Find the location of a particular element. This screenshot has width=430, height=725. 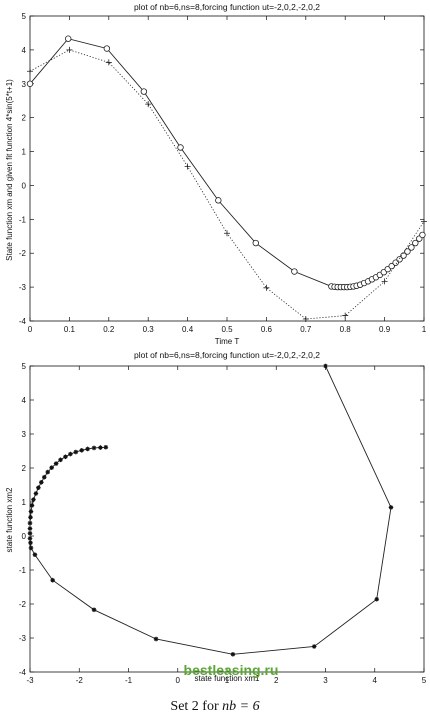

y-axis-label: state function xm2 is located at coordinates (9, 519).